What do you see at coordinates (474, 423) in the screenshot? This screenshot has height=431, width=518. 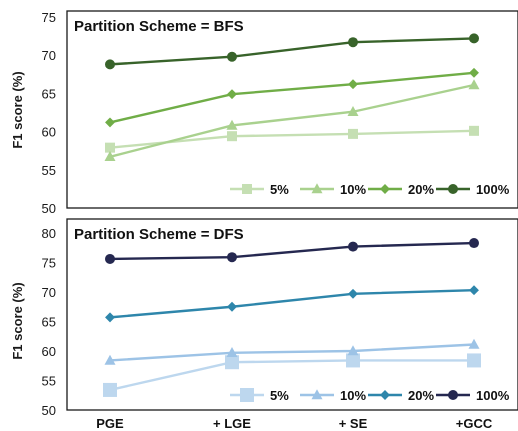 I see `x-tick-label: +GCC` at bounding box center [474, 423].